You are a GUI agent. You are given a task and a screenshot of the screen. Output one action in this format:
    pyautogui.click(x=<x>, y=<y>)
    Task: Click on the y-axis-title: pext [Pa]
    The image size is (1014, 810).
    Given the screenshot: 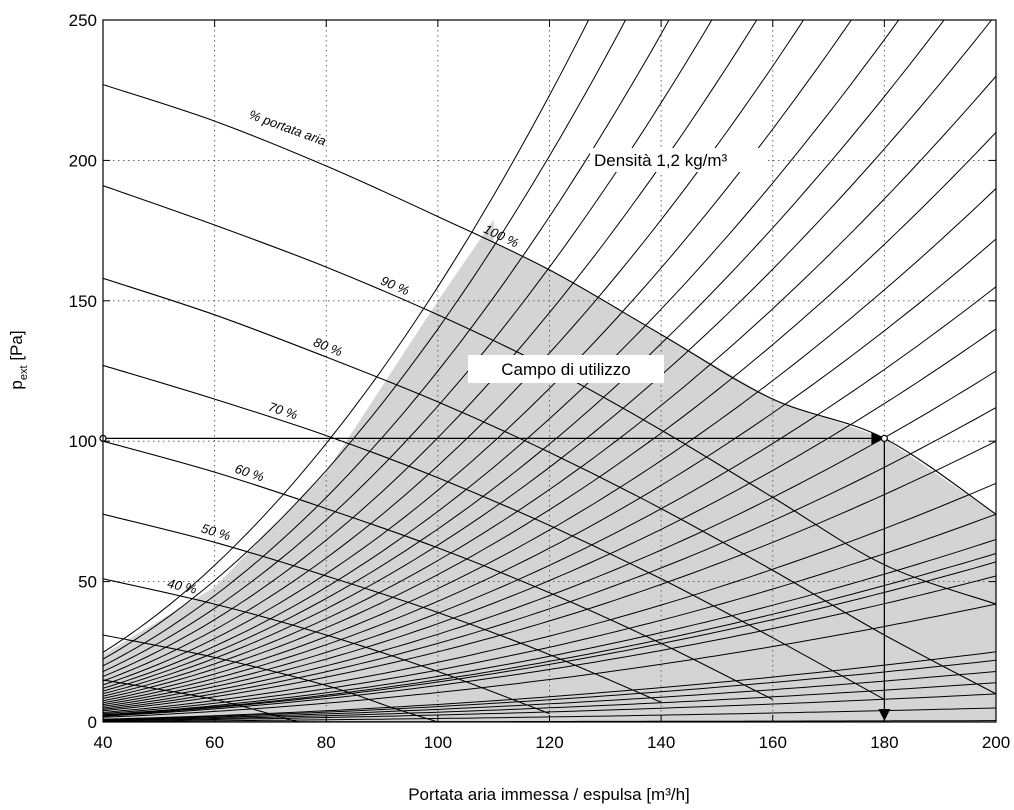 What is the action you would take?
    pyautogui.click(x=18, y=359)
    